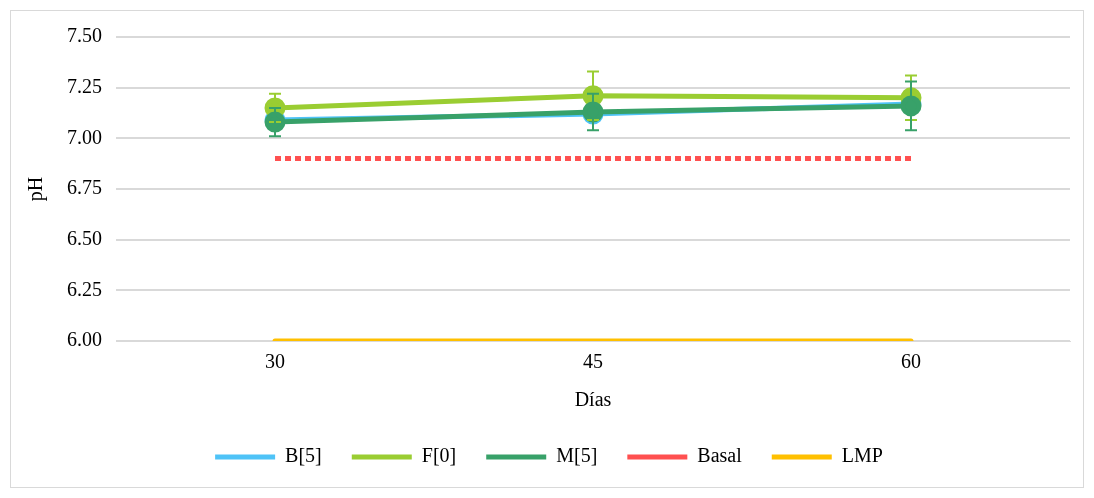  I want to click on y-tick-label: 6.50, so click(84, 237).